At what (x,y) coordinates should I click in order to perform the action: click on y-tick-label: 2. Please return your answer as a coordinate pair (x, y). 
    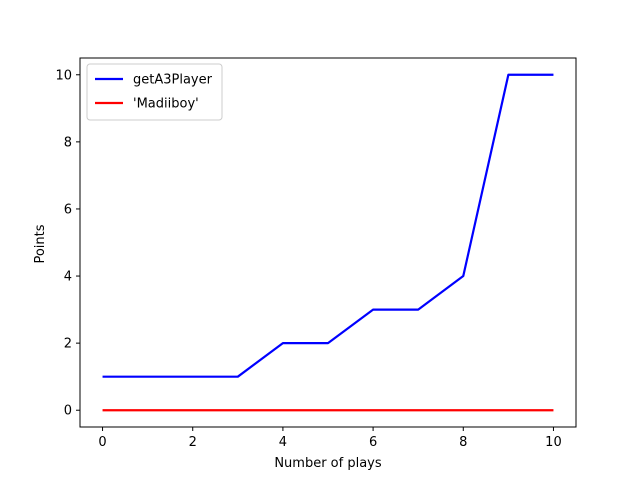
    Looking at the image, I should click on (68, 344).